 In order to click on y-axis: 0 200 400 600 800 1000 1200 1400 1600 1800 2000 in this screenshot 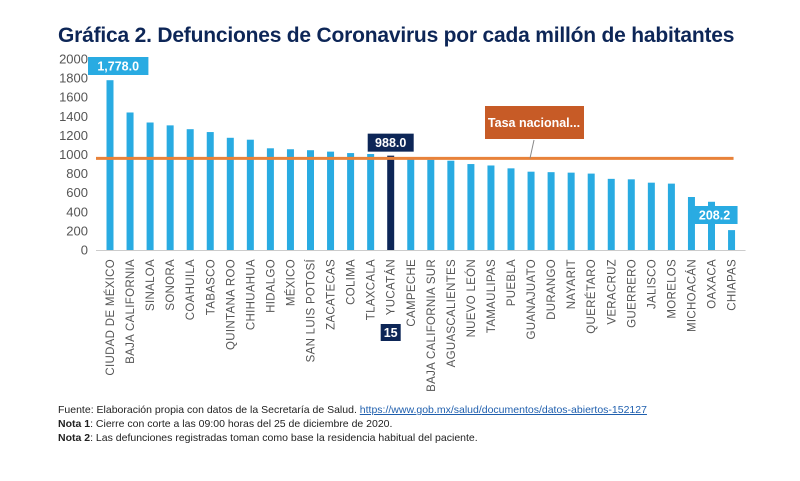, I will do `click(73, 155)`.